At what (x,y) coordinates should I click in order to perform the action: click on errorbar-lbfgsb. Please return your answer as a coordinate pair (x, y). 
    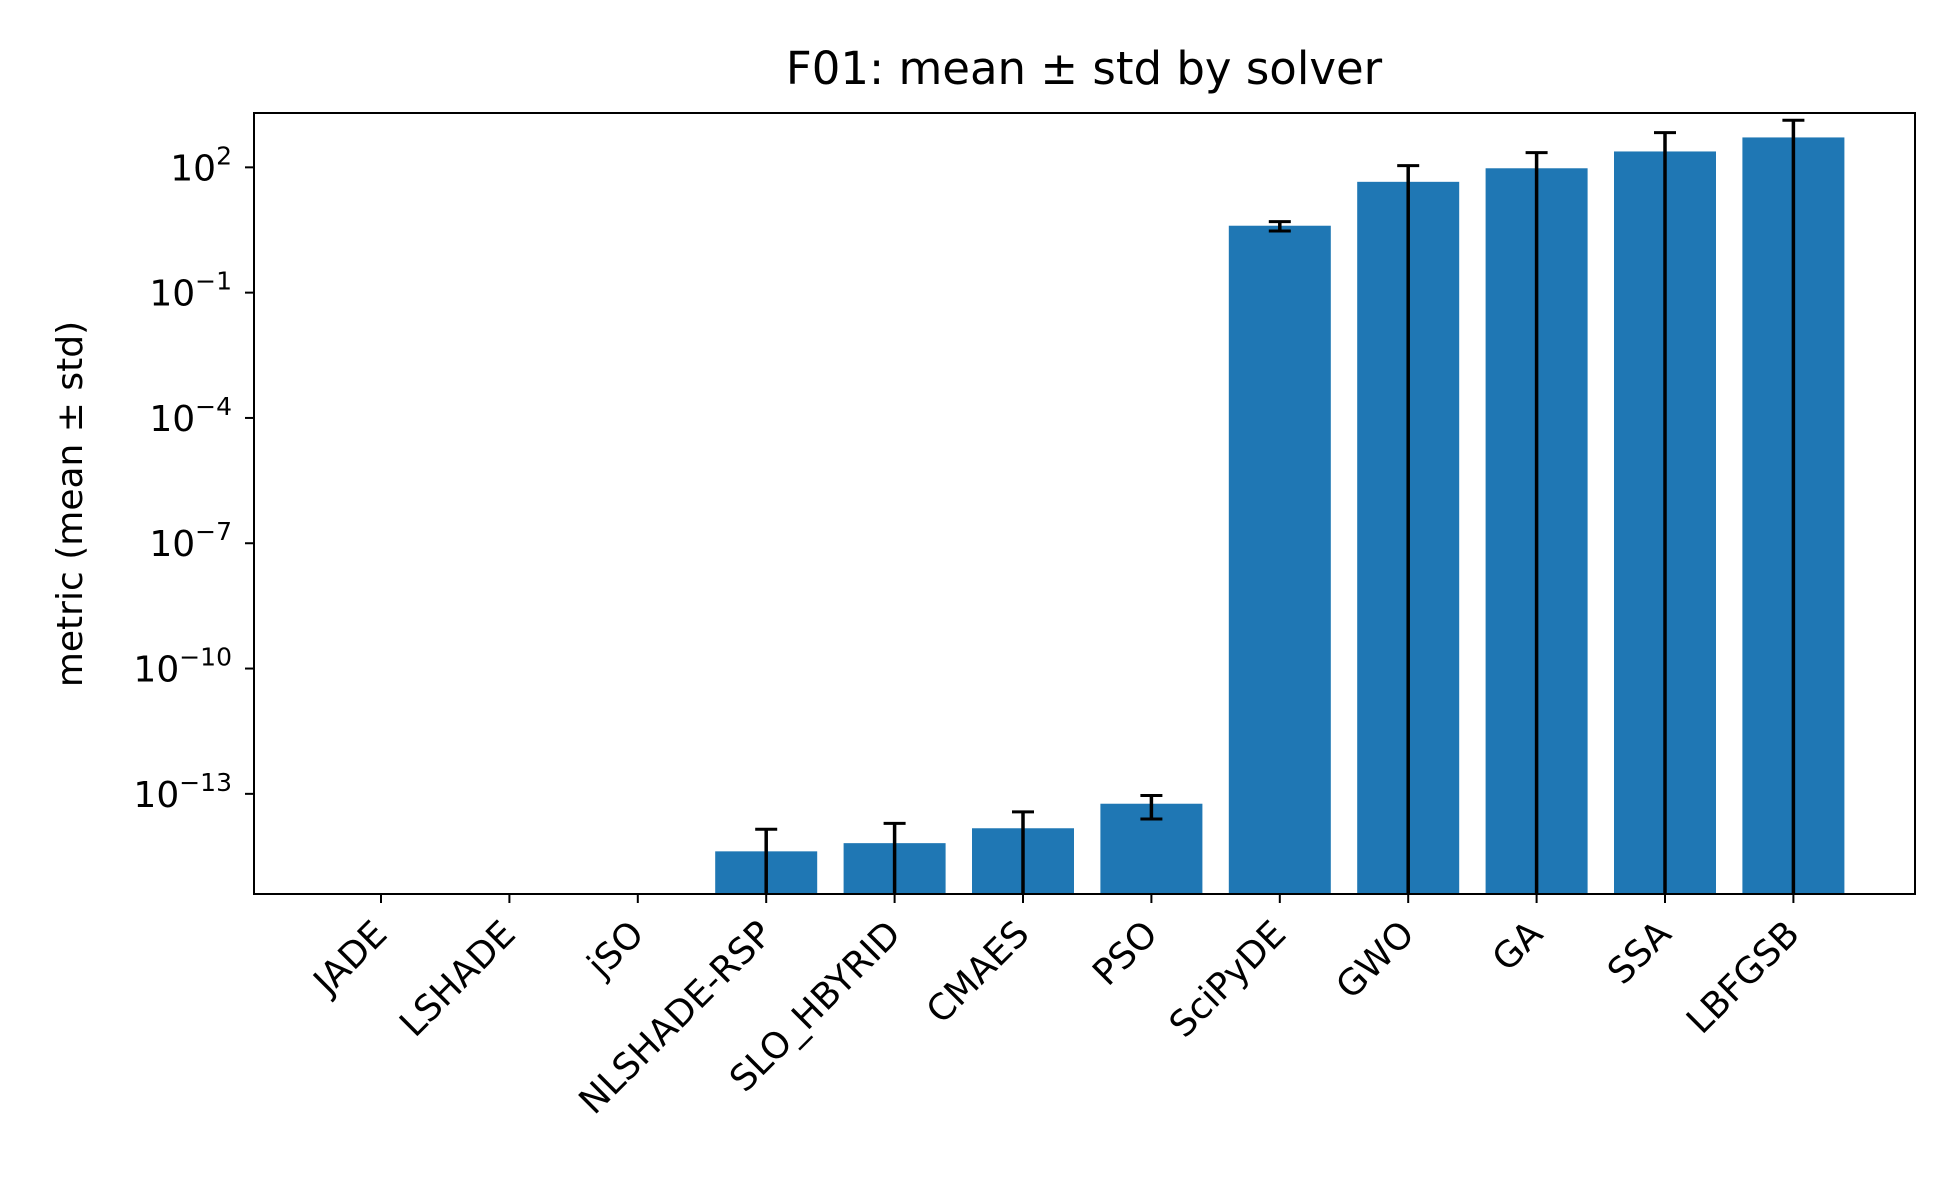
    Looking at the image, I should click on (1793, 506).